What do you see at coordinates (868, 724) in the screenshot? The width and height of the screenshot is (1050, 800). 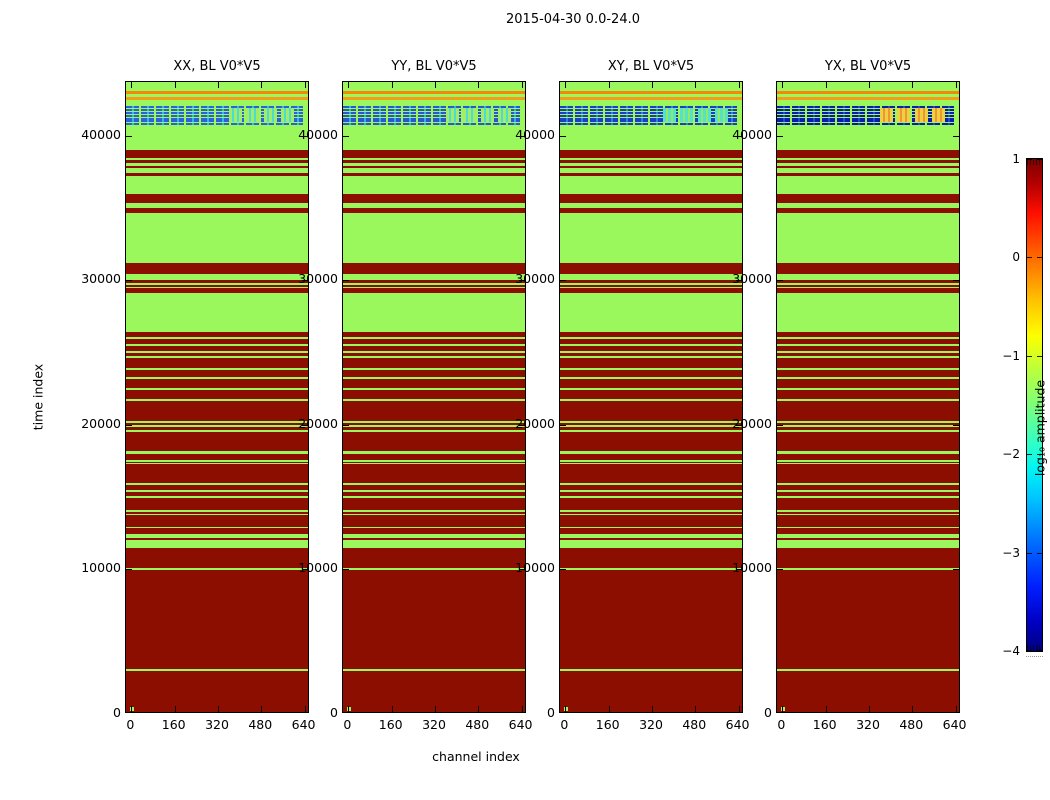 I see `x-tick-label: 320` at bounding box center [868, 724].